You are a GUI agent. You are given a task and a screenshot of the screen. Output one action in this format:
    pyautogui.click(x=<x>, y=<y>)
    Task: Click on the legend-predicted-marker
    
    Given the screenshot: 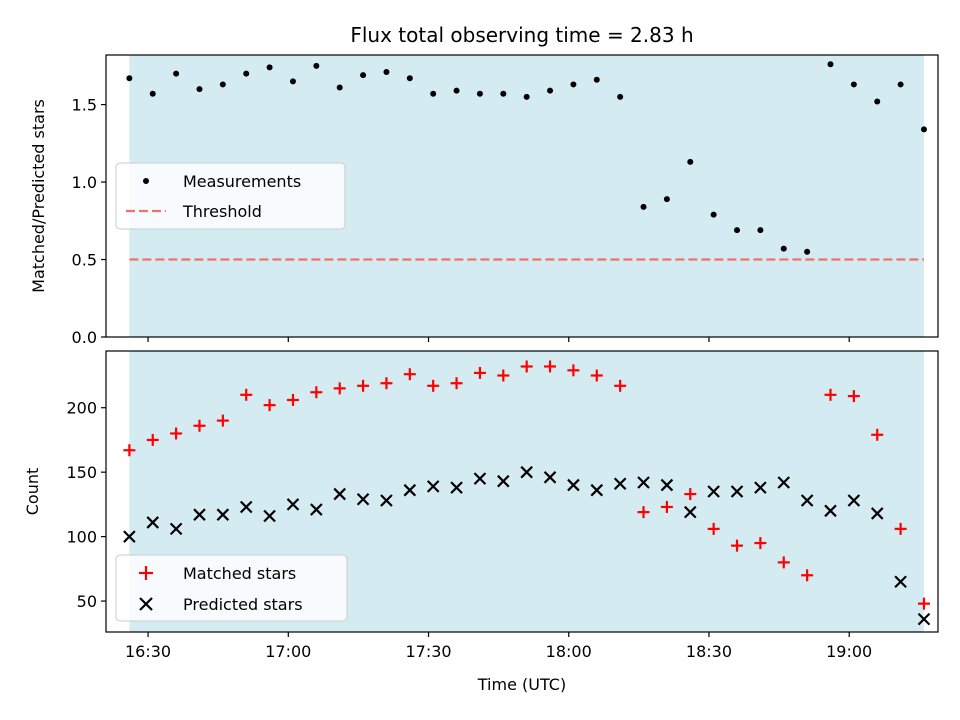 What is the action you would take?
    pyautogui.click(x=146, y=604)
    